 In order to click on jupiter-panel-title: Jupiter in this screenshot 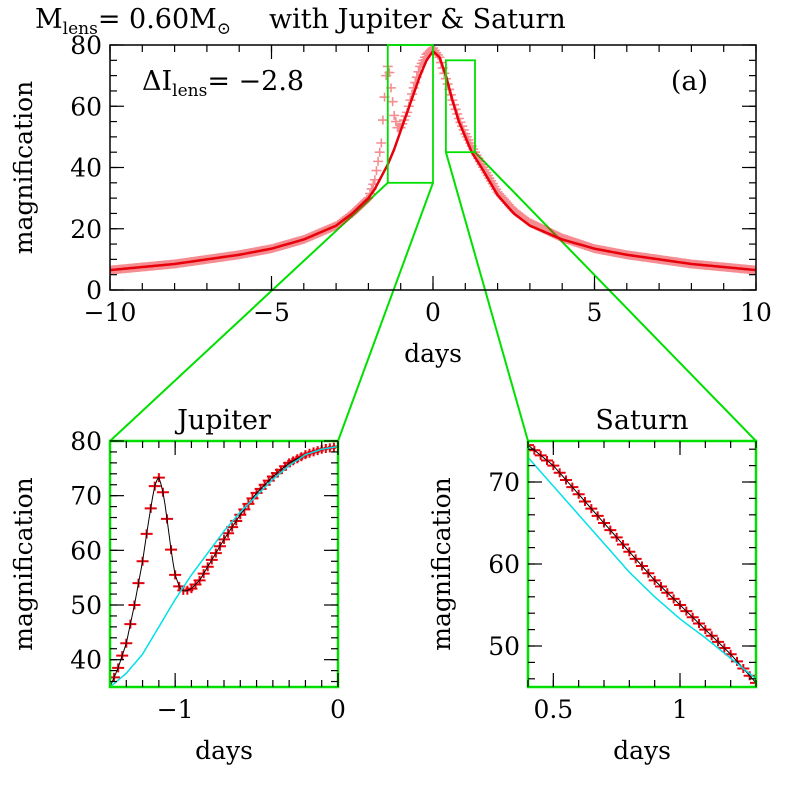, I will do `click(222, 420)`.